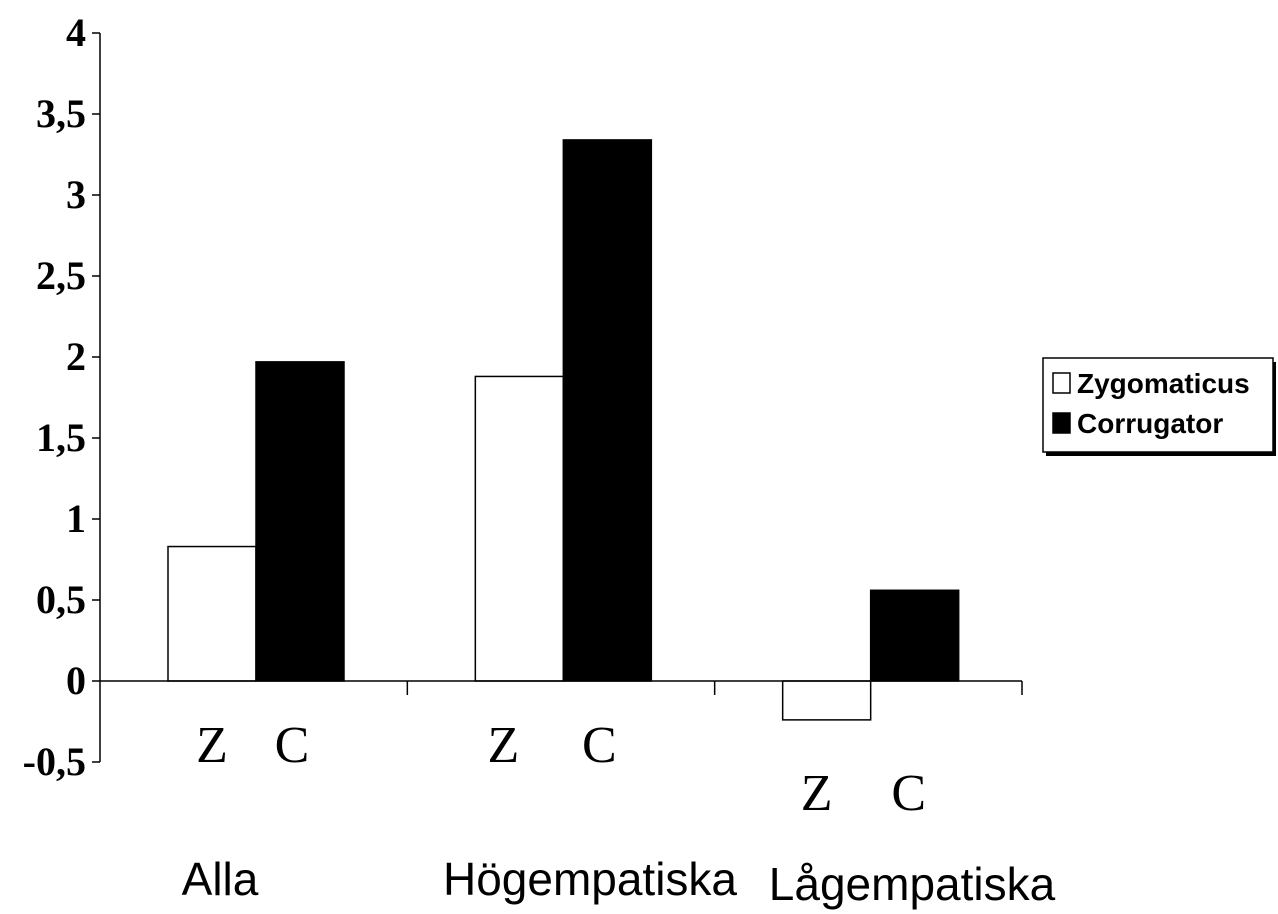 The image size is (1278, 914). I want to click on y-tick-label: 2,5, so click(61, 275).